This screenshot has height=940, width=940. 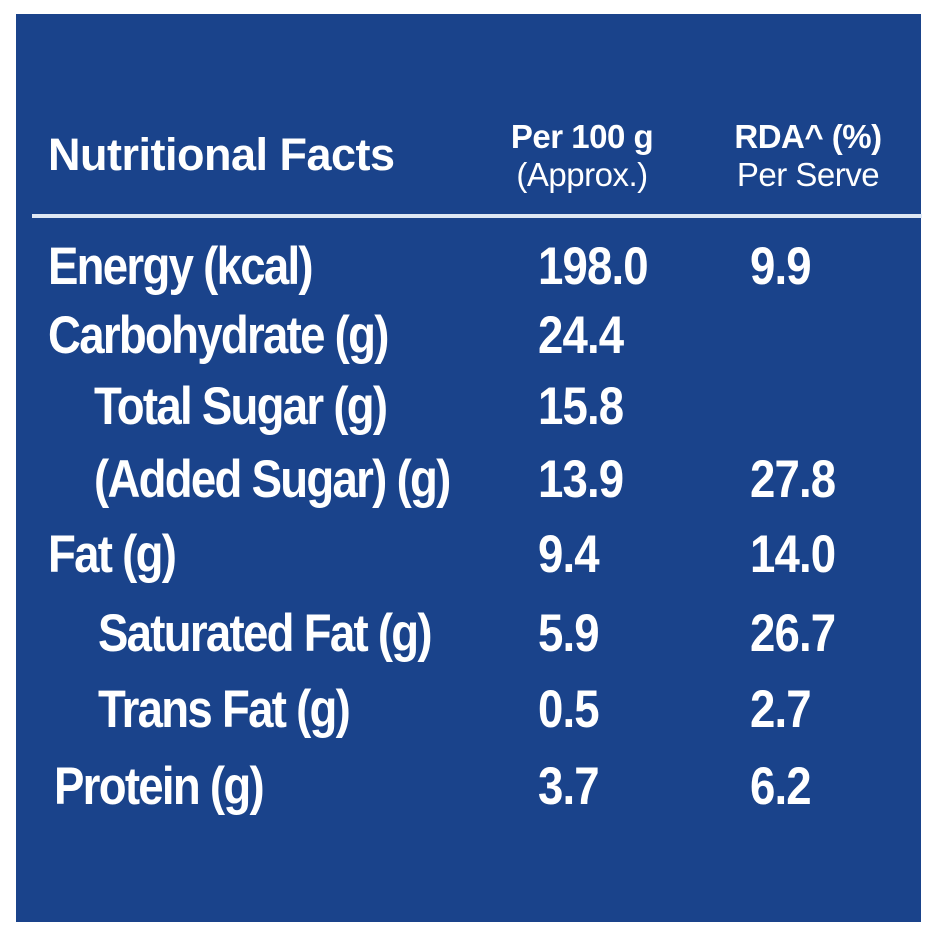 I want to click on row-per100g-energy: 198.0, so click(x=593, y=266).